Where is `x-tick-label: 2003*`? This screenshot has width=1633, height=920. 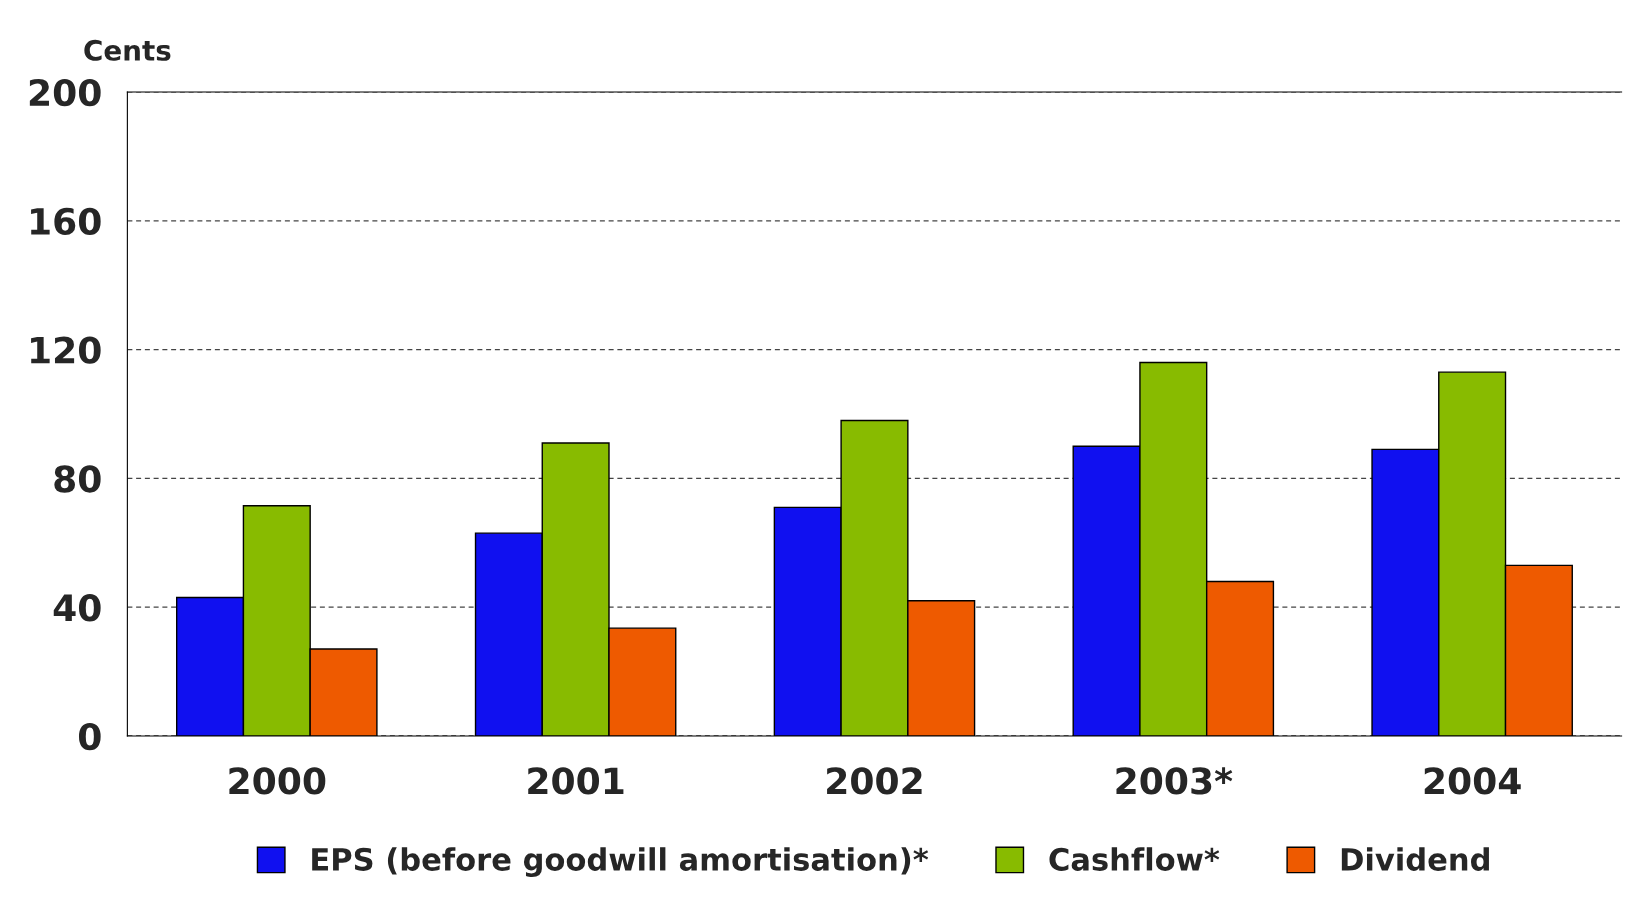 x-tick-label: 2003* is located at coordinates (1174, 781).